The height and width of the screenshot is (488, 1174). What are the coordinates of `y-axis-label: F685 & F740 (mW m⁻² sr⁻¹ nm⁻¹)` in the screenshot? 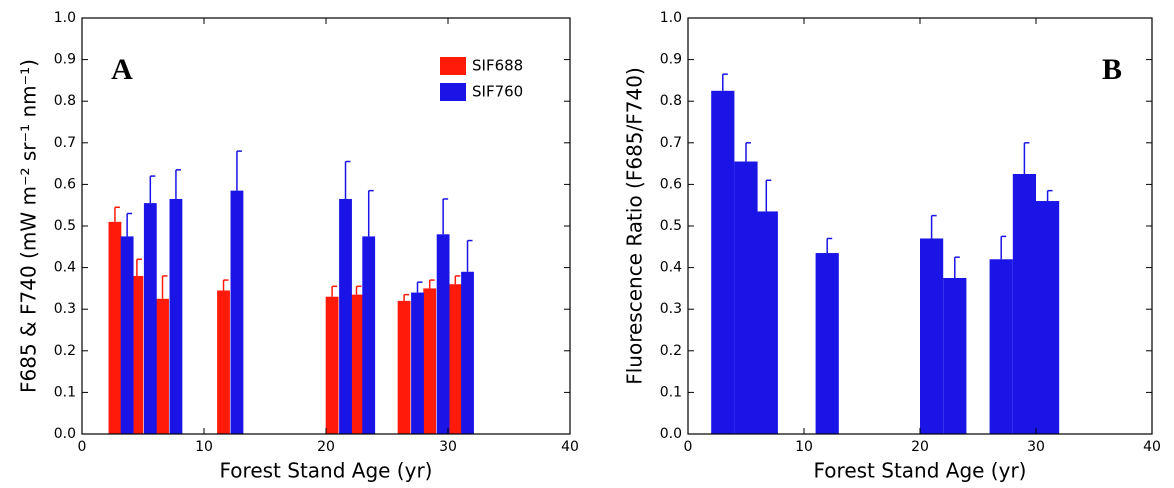 It's located at (29, 226).